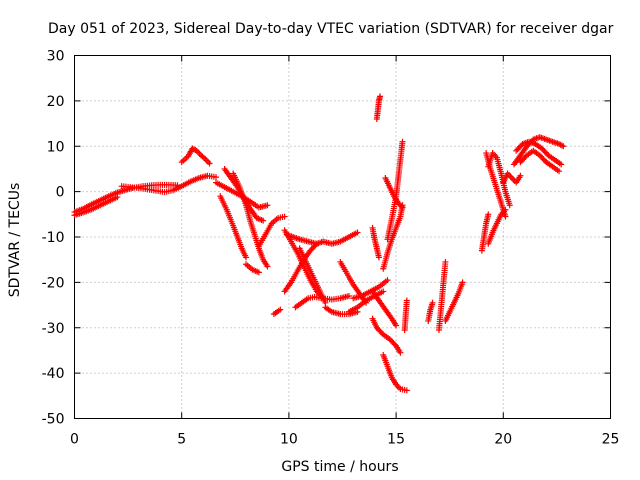 The width and height of the screenshot is (640, 480). I want to click on x-tick-label: 5, so click(181, 440).